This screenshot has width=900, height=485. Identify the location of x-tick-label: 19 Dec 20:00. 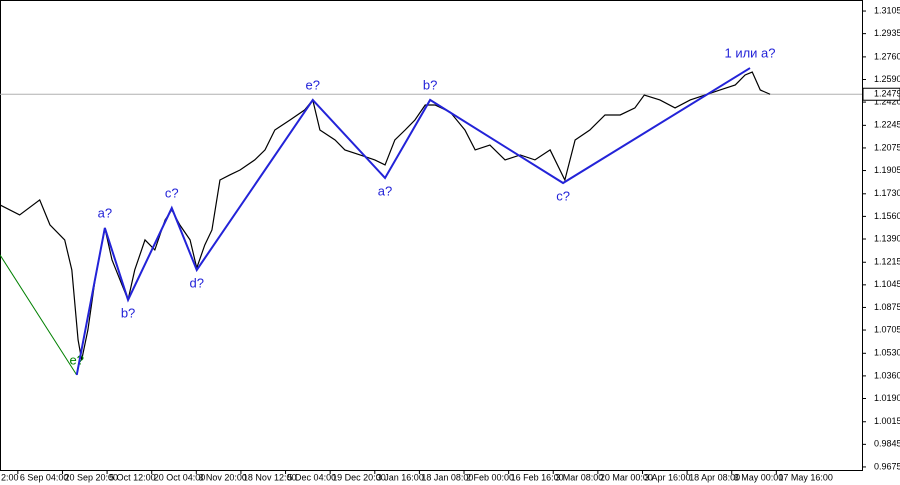
(359, 477).